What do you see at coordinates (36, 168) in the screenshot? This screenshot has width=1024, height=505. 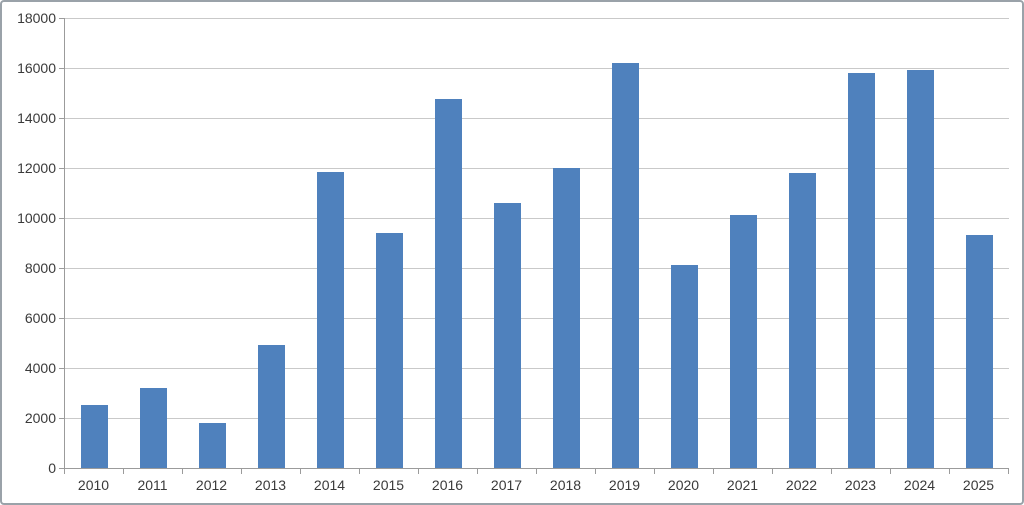 I see `y-tick-label-12000: 12000` at bounding box center [36, 168].